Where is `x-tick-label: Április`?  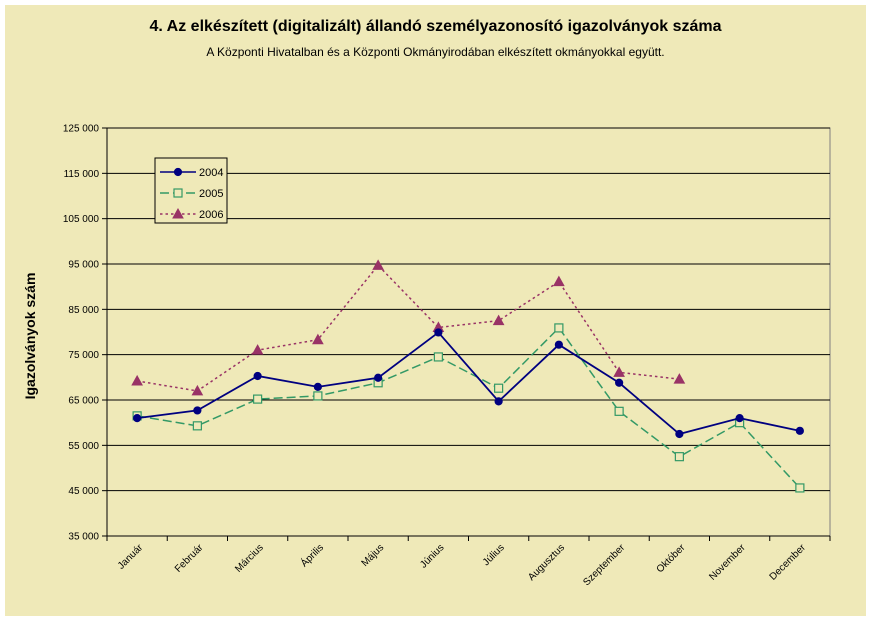
x-tick-label: Április is located at coordinates (312, 555).